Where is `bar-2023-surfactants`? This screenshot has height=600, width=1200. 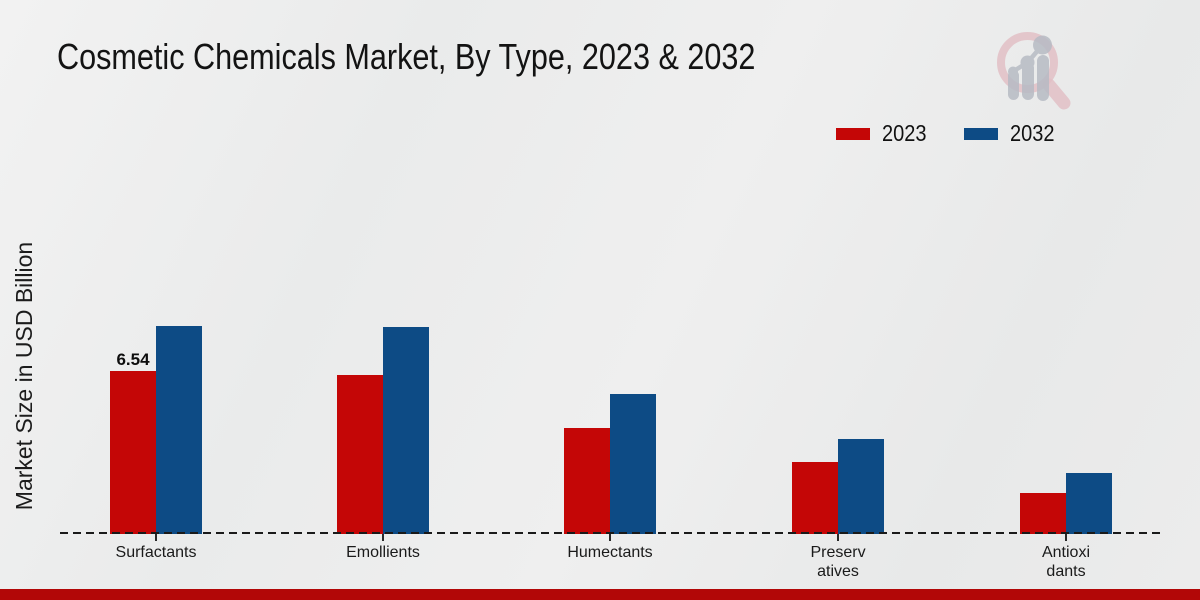
bar-2023-surfactants is located at coordinates (133, 452).